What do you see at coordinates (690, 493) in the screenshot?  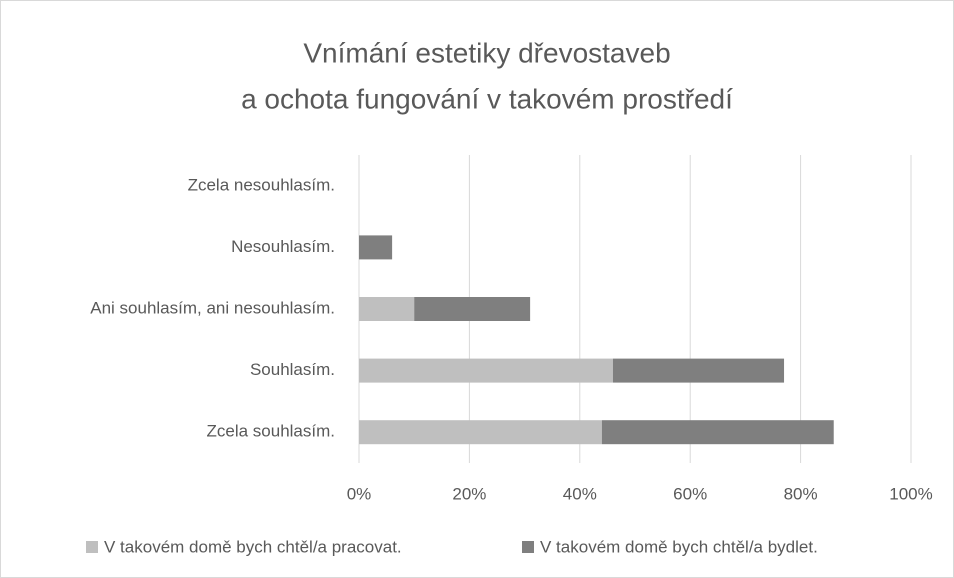 I see `x-tick-label: 60%` at bounding box center [690, 493].